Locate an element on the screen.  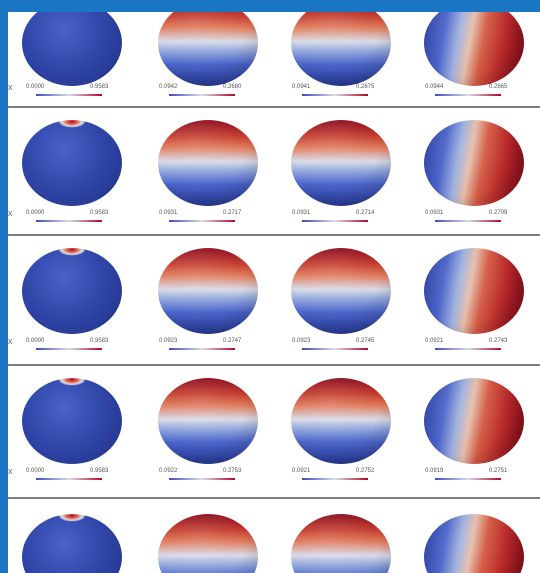
figure-cell: 0.0922 0.2753 is located at coordinates (207, 432).